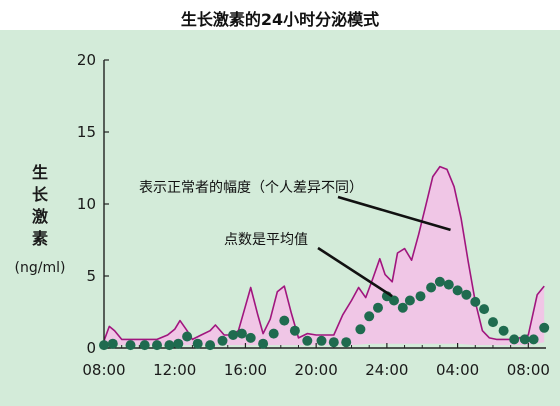 The image size is (560, 406). What do you see at coordinates (355, 272) in the screenshot?
I see `annotation-mean-pointer` at bounding box center [355, 272].